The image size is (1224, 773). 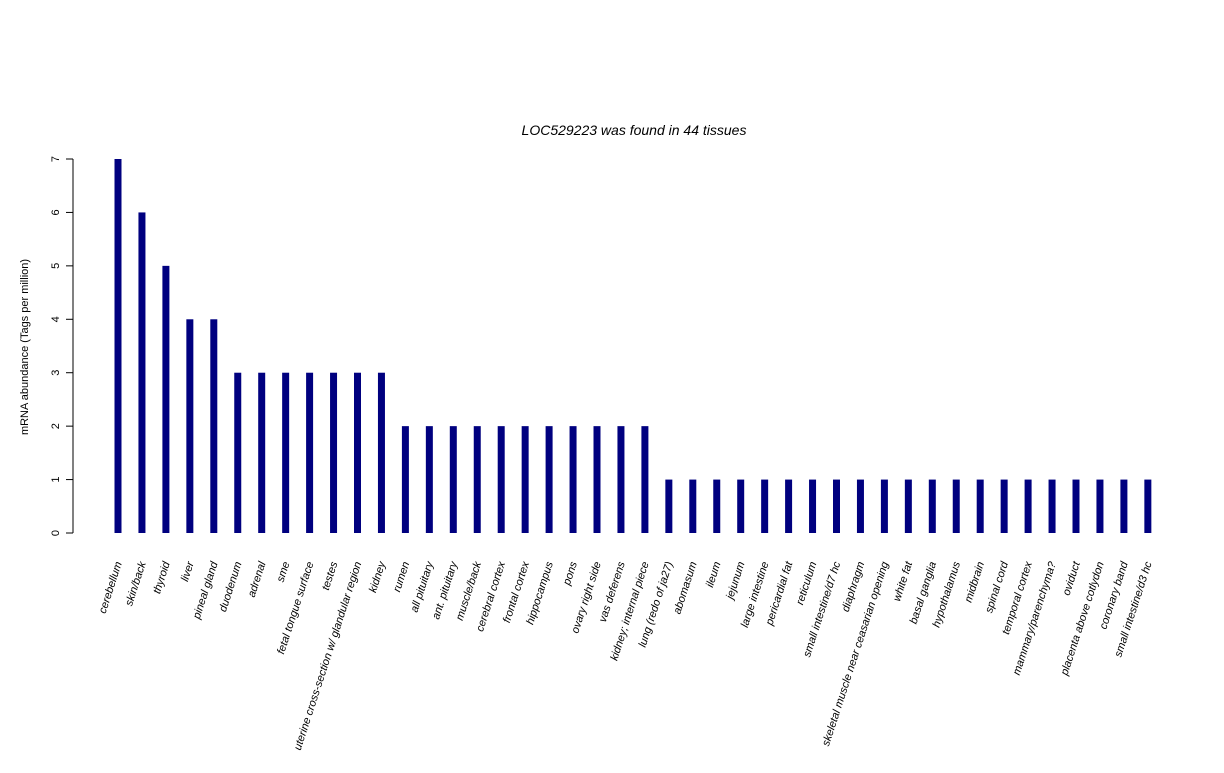 I want to click on x-tick-label: all pituitary, so click(x=423, y=586).